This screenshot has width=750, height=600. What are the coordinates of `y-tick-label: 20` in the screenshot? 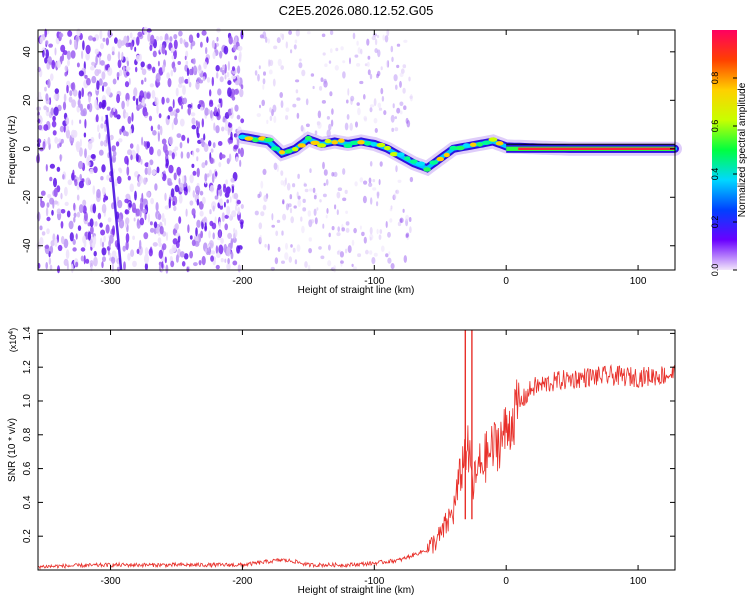 It's located at (27, 100).